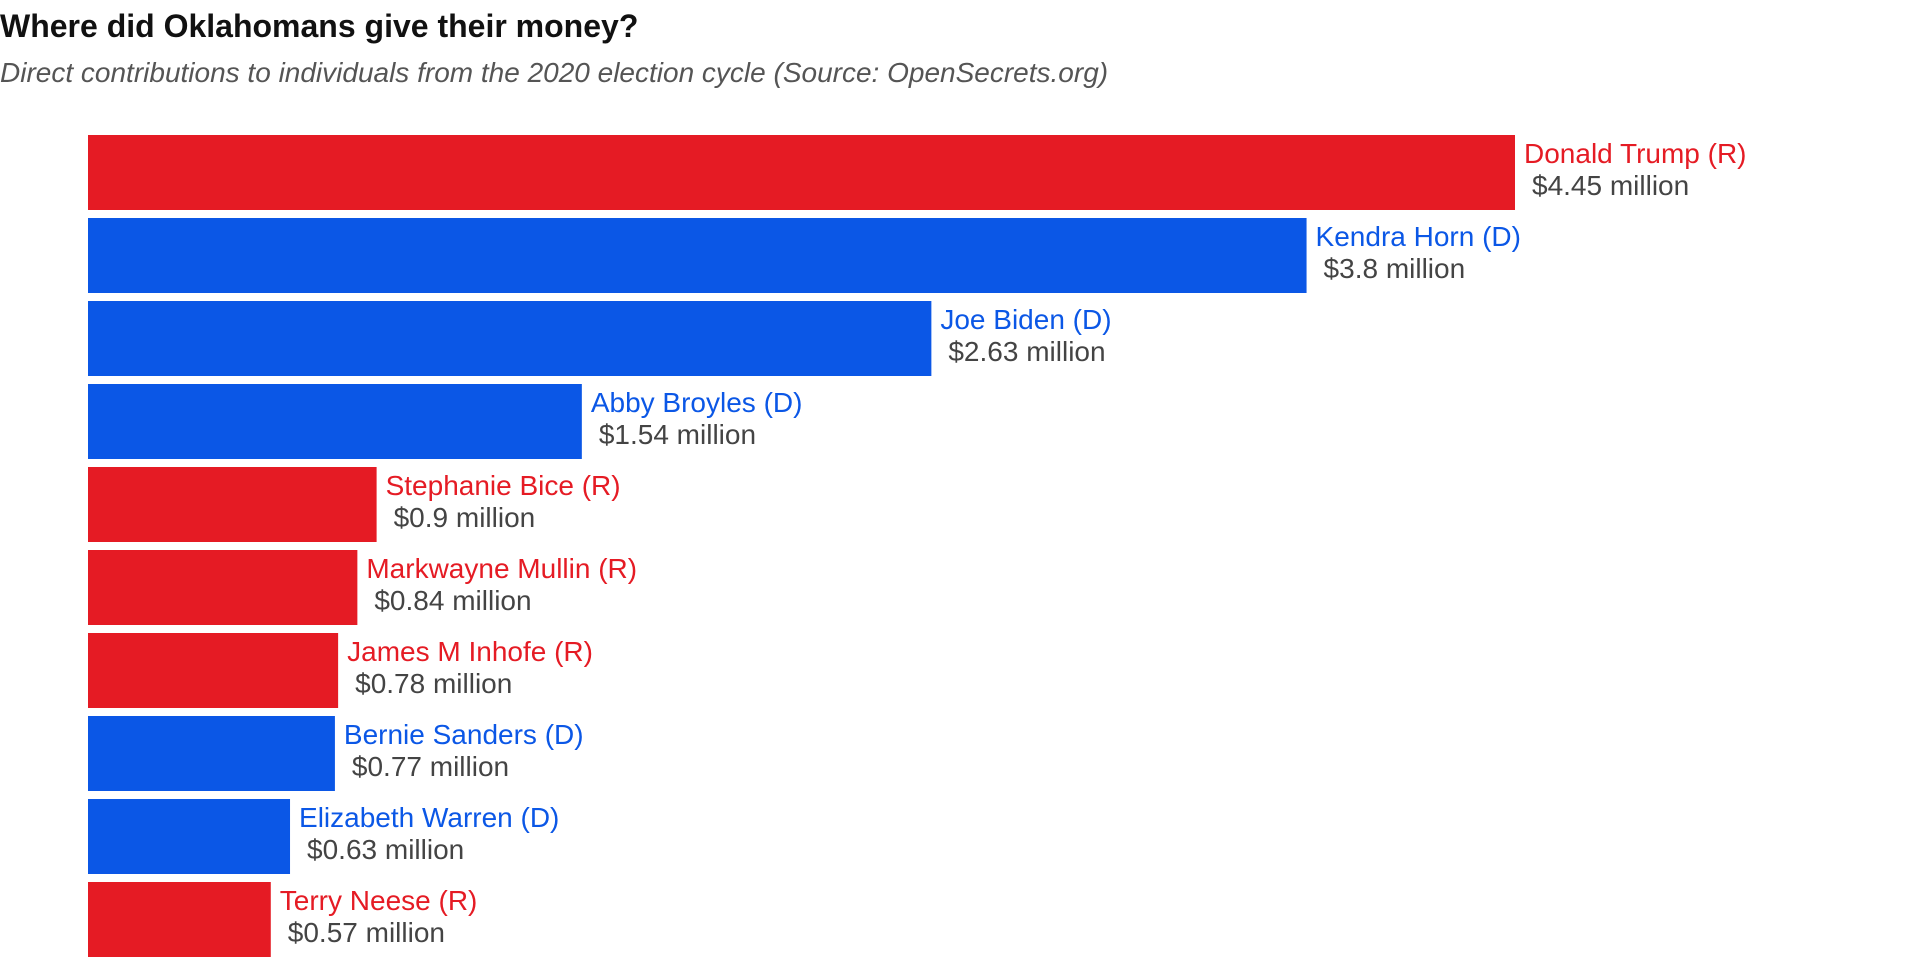 Image resolution: width=1920 pixels, height=960 pixels. I want to click on bar-category-label: Bernie Sanders (D), so click(464, 734).